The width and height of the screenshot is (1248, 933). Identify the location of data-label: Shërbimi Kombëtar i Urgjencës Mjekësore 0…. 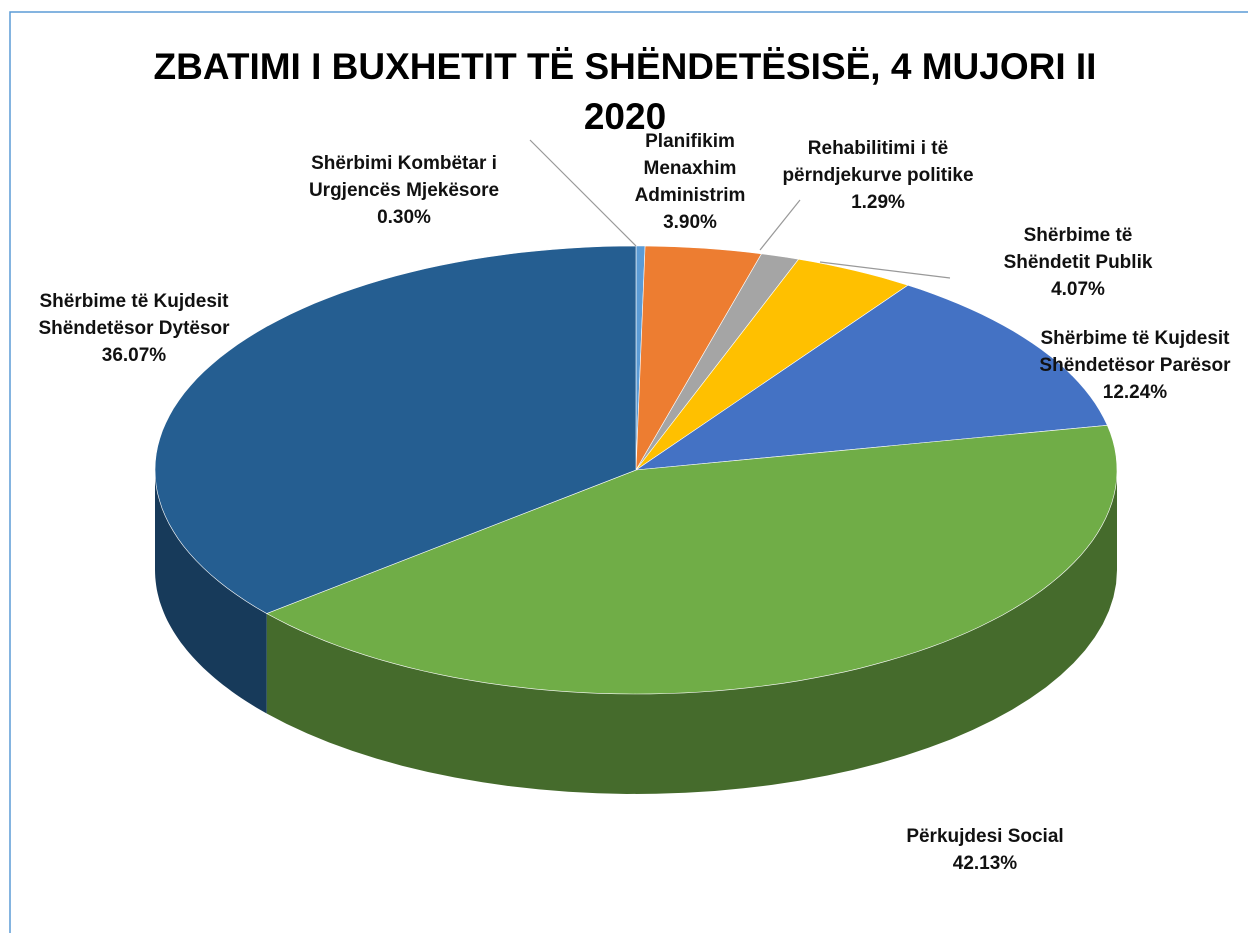
(404, 190).